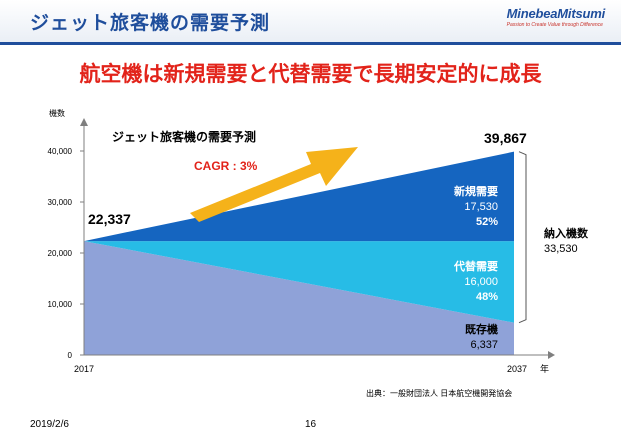  Describe the element at coordinates (60, 202) in the screenshot. I see `y-tick-label: 30,000` at that location.